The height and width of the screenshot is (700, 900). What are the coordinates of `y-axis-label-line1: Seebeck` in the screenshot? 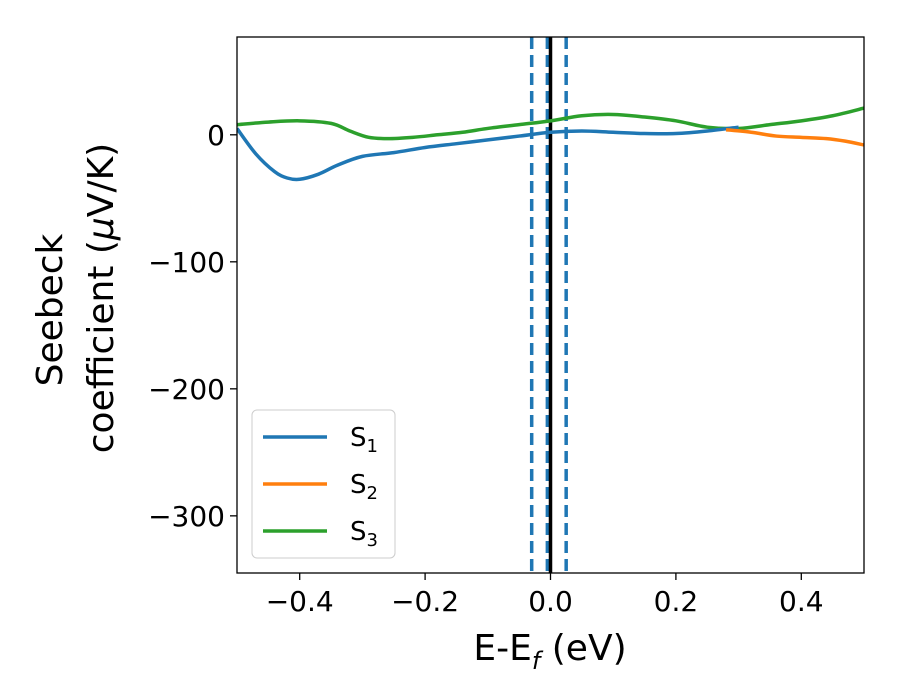 It's located at (50, 309).